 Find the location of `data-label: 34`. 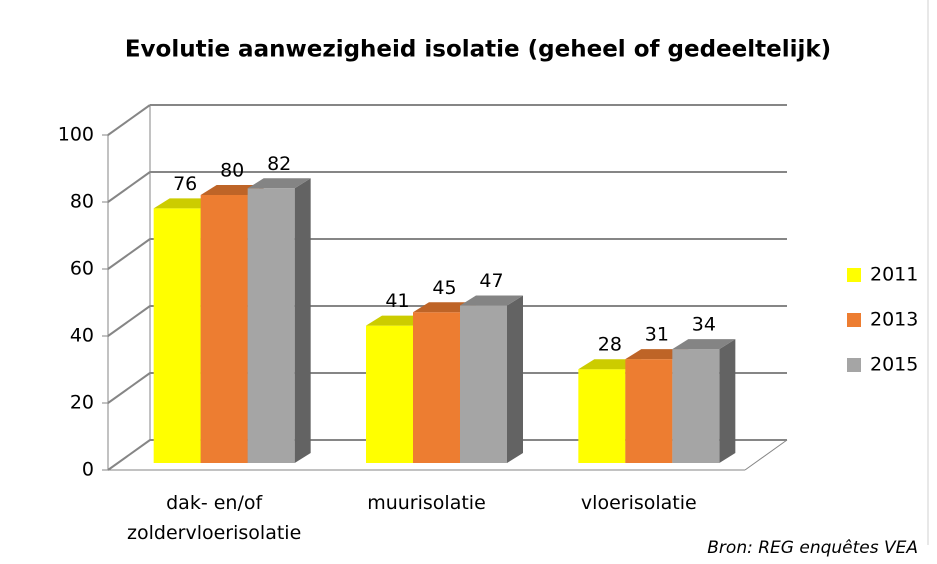

data-label: 34 is located at coordinates (704, 325).